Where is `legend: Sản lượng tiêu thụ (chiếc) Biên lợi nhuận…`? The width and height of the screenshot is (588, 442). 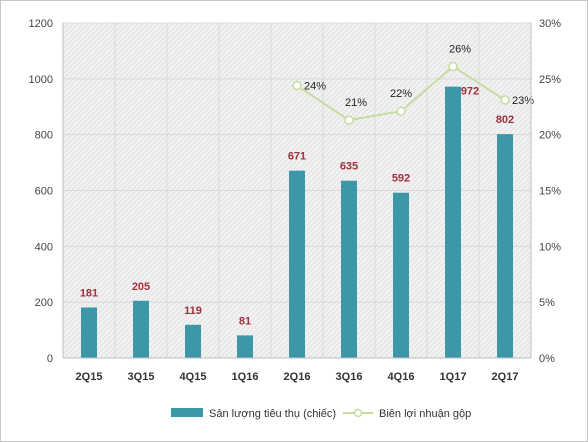
legend: Sản lượng tiêu thụ (chiếc) Biên lợi nhuận… is located at coordinates (321, 414).